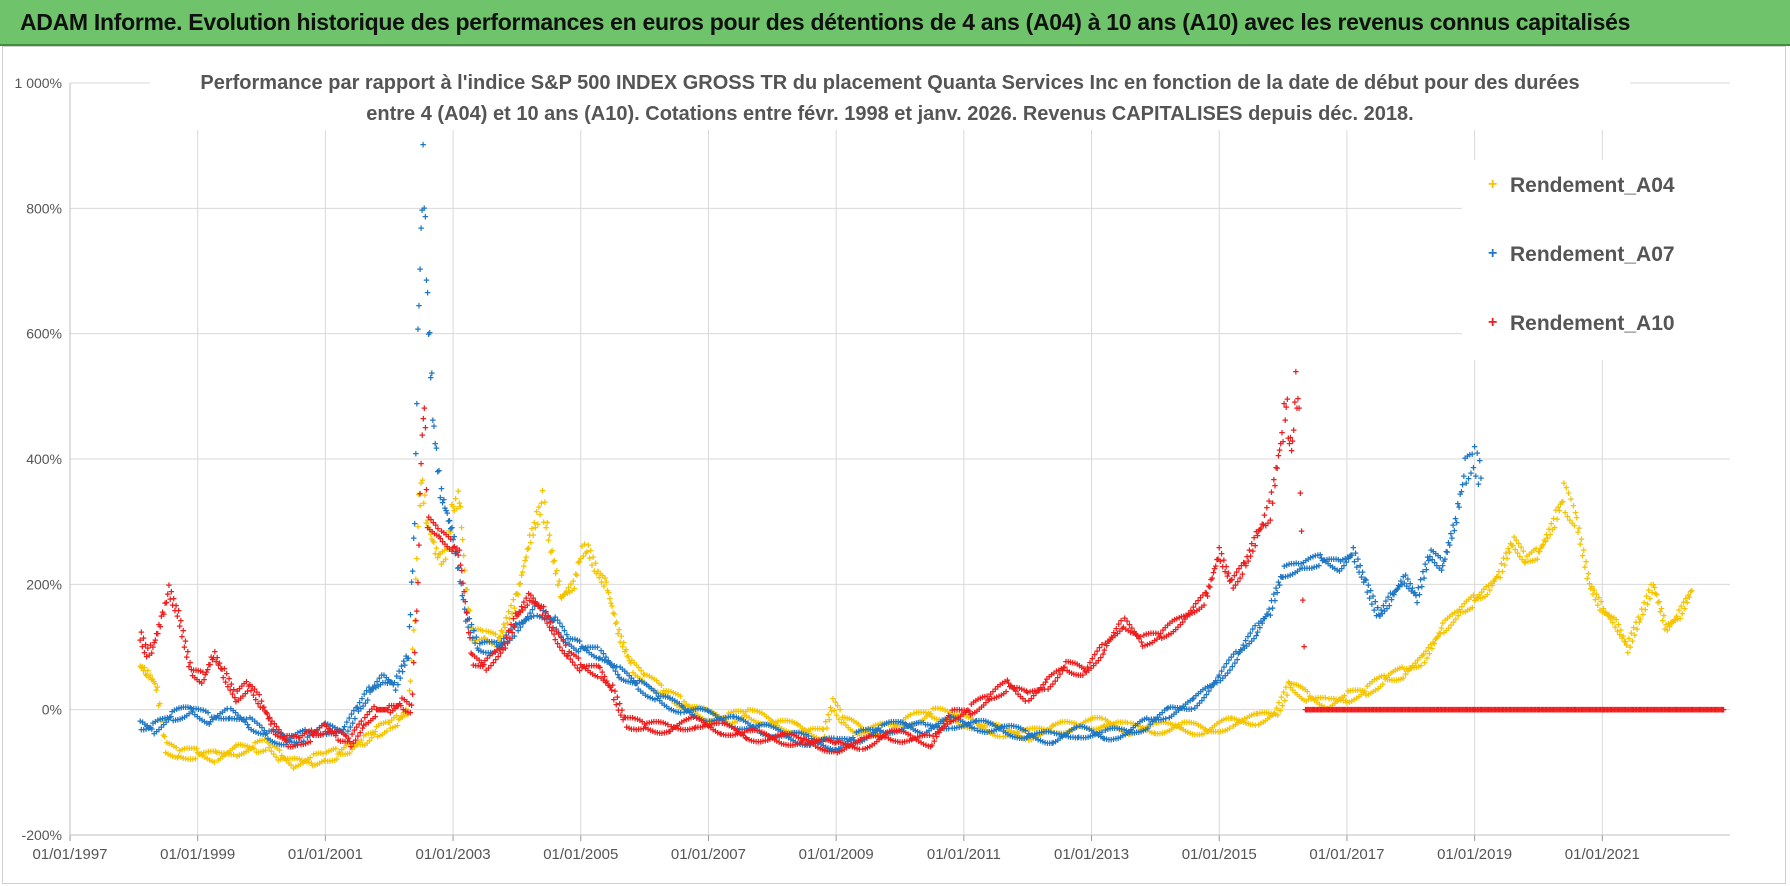  Describe the element at coordinates (1492, 185) in the screenshot. I see `legend-marker-a04: +` at that location.